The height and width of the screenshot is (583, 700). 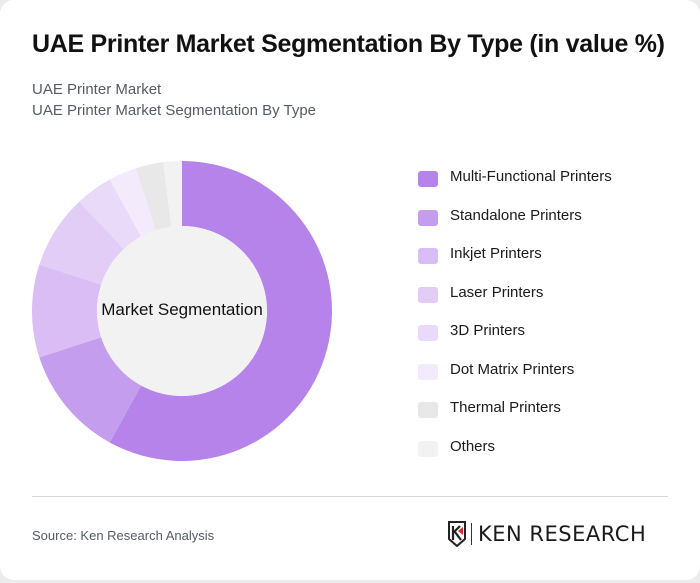 I want to click on legend-label: Laser Printers, so click(x=497, y=292).